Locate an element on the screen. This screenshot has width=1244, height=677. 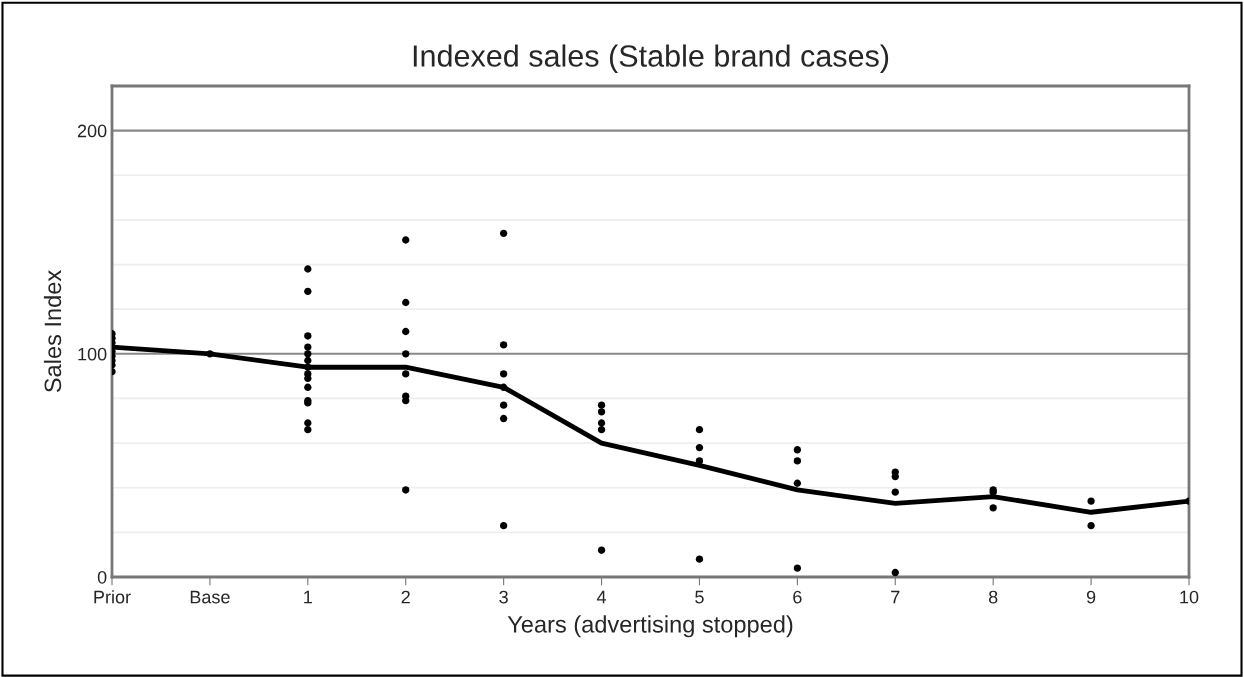
x-tick-label: 7 is located at coordinates (895, 597).